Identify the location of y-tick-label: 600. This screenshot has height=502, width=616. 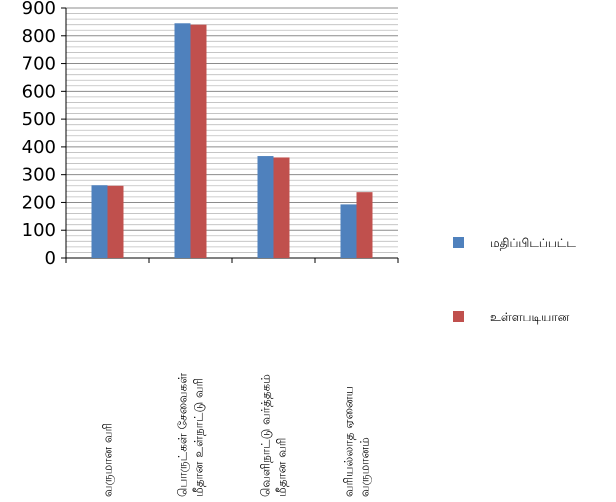
(39, 91).